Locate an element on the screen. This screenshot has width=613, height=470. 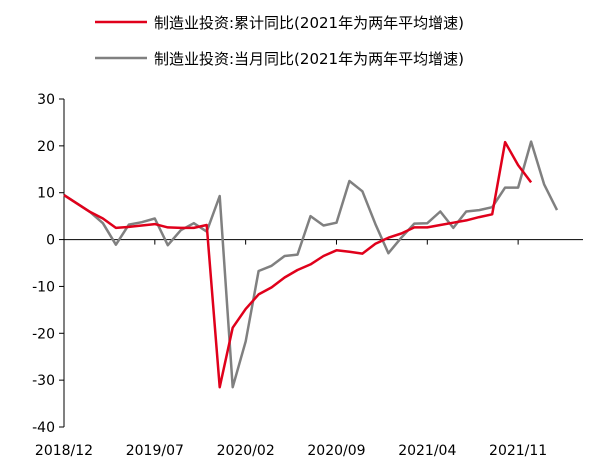
y-tick-label: -20 is located at coordinates (43, 334).